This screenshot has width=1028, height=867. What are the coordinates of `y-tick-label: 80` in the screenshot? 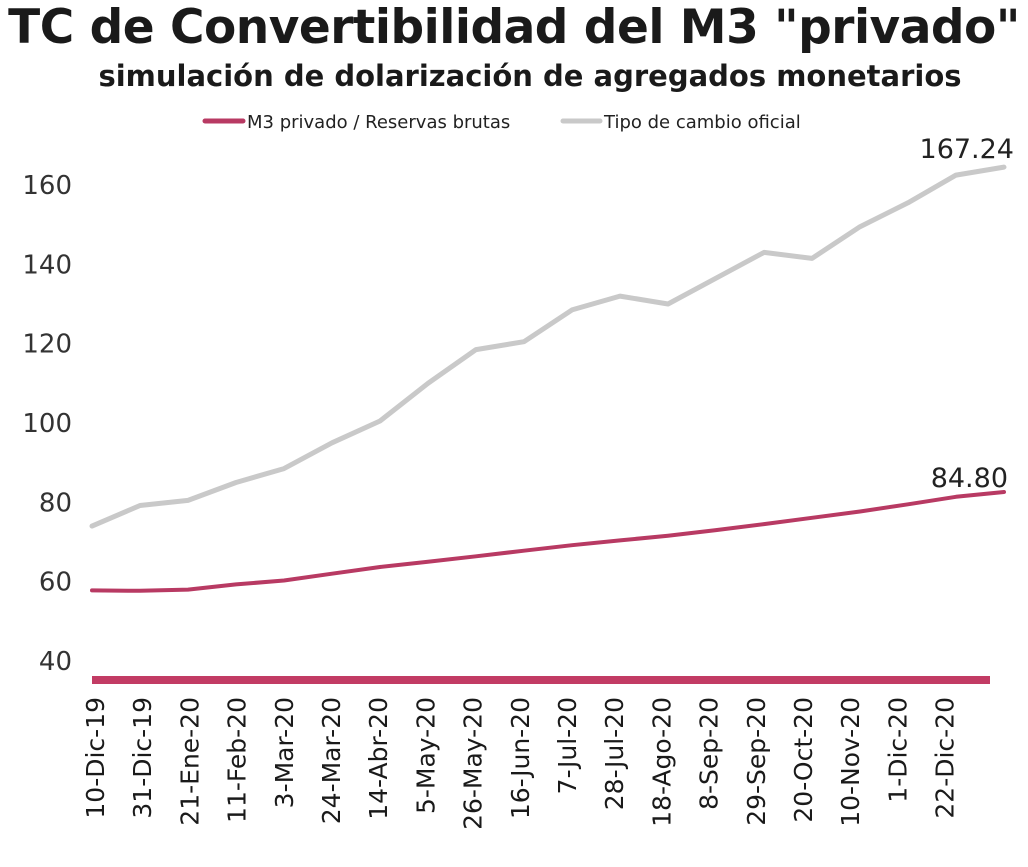 It's located at (55, 503).